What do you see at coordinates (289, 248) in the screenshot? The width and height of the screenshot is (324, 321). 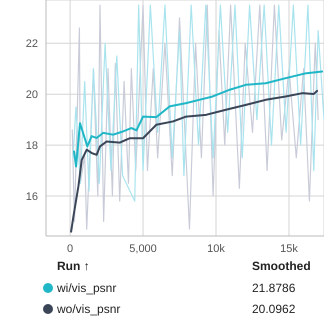 I see `x-tick-label: 15k` at bounding box center [289, 248].